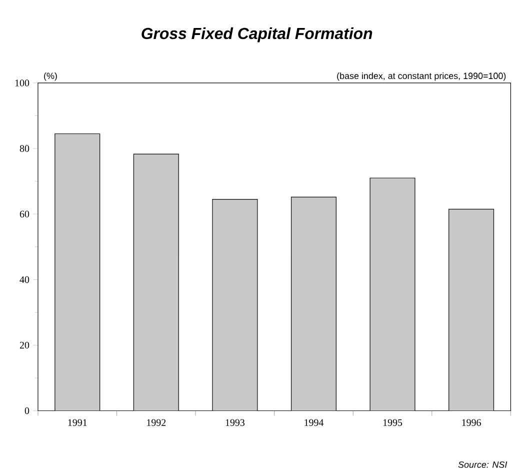 This screenshot has width=514, height=473. What do you see at coordinates (235, 422) in the screenshot?
I see `x-tick-label: 1993` at bounding box center [235, 422].